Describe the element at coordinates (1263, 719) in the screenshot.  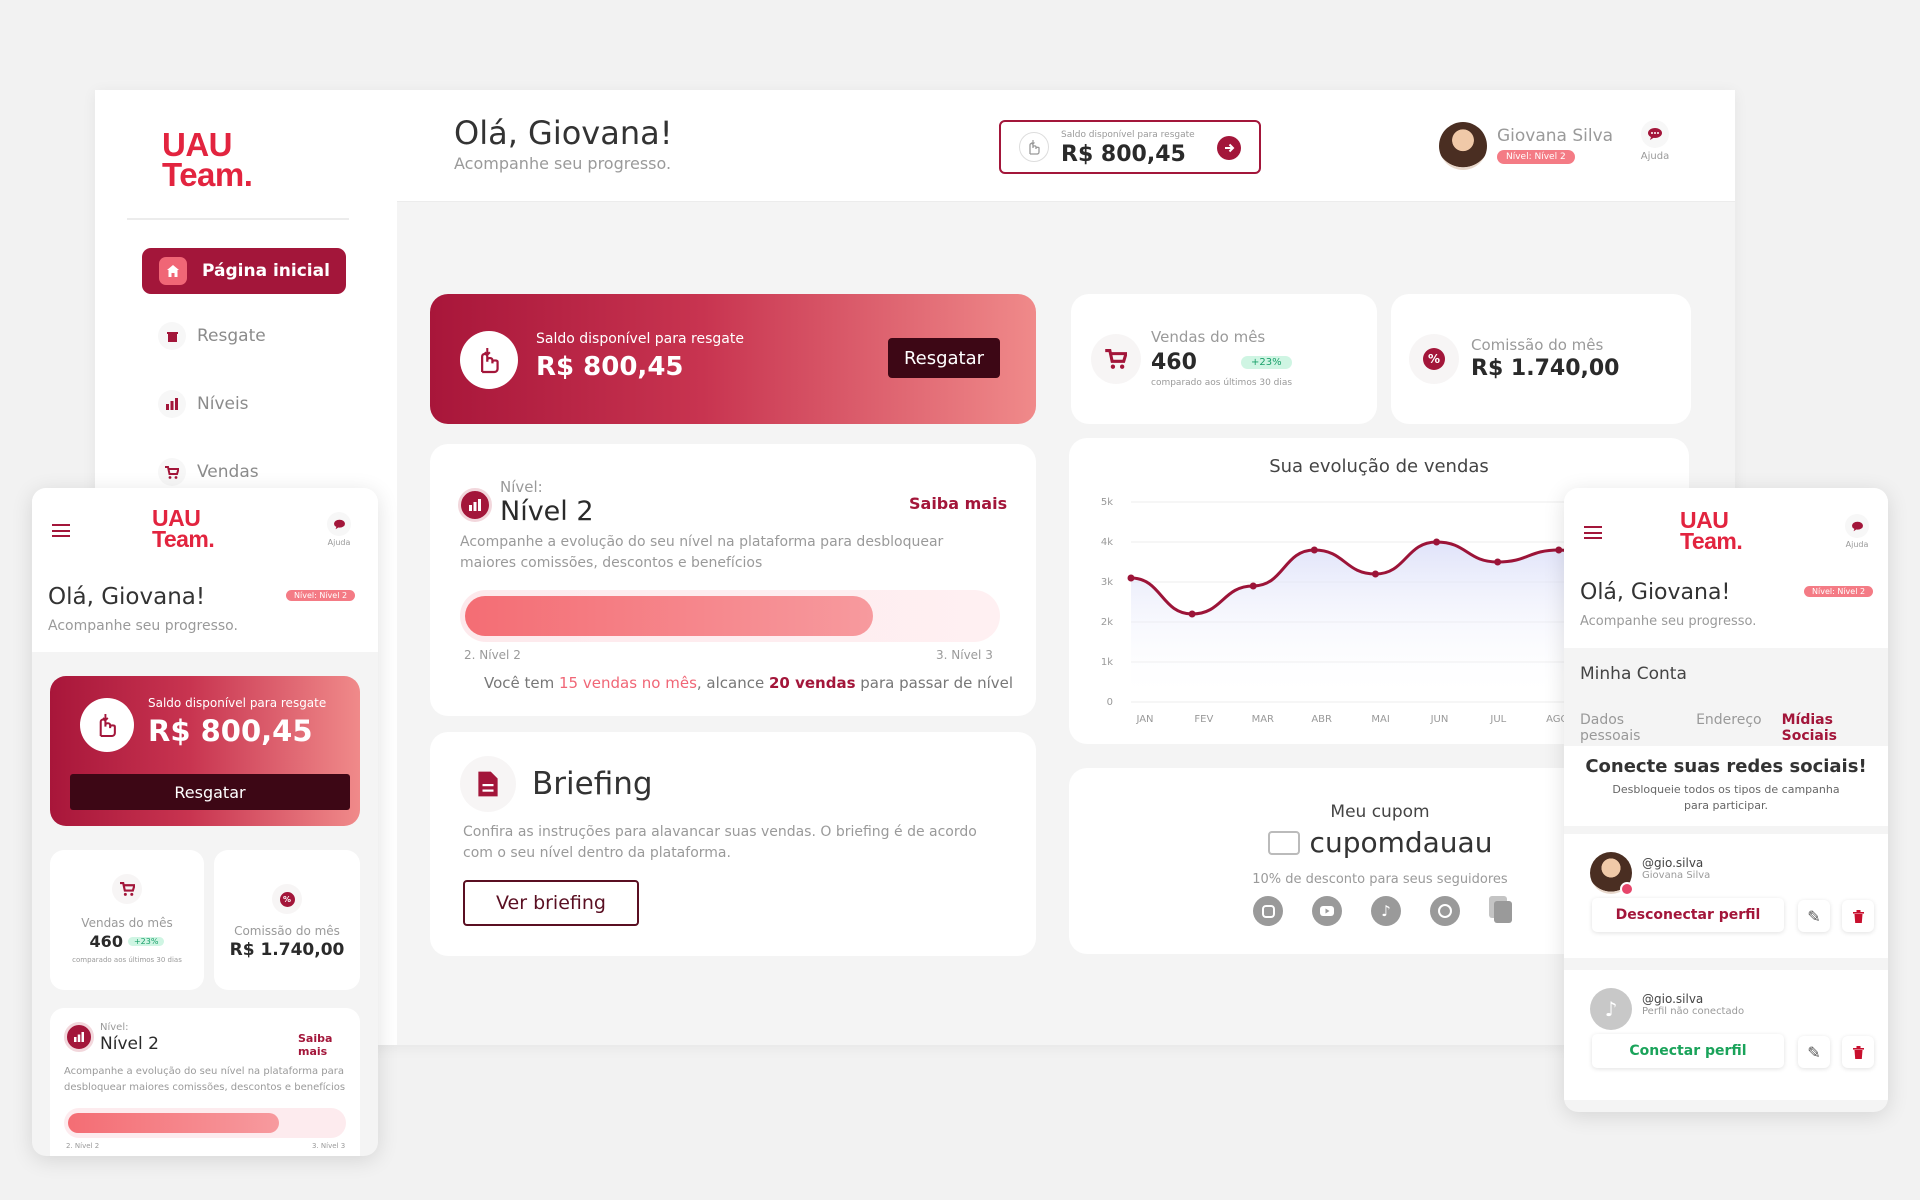
I see `chart-x-tick-label: MAR` at that location.